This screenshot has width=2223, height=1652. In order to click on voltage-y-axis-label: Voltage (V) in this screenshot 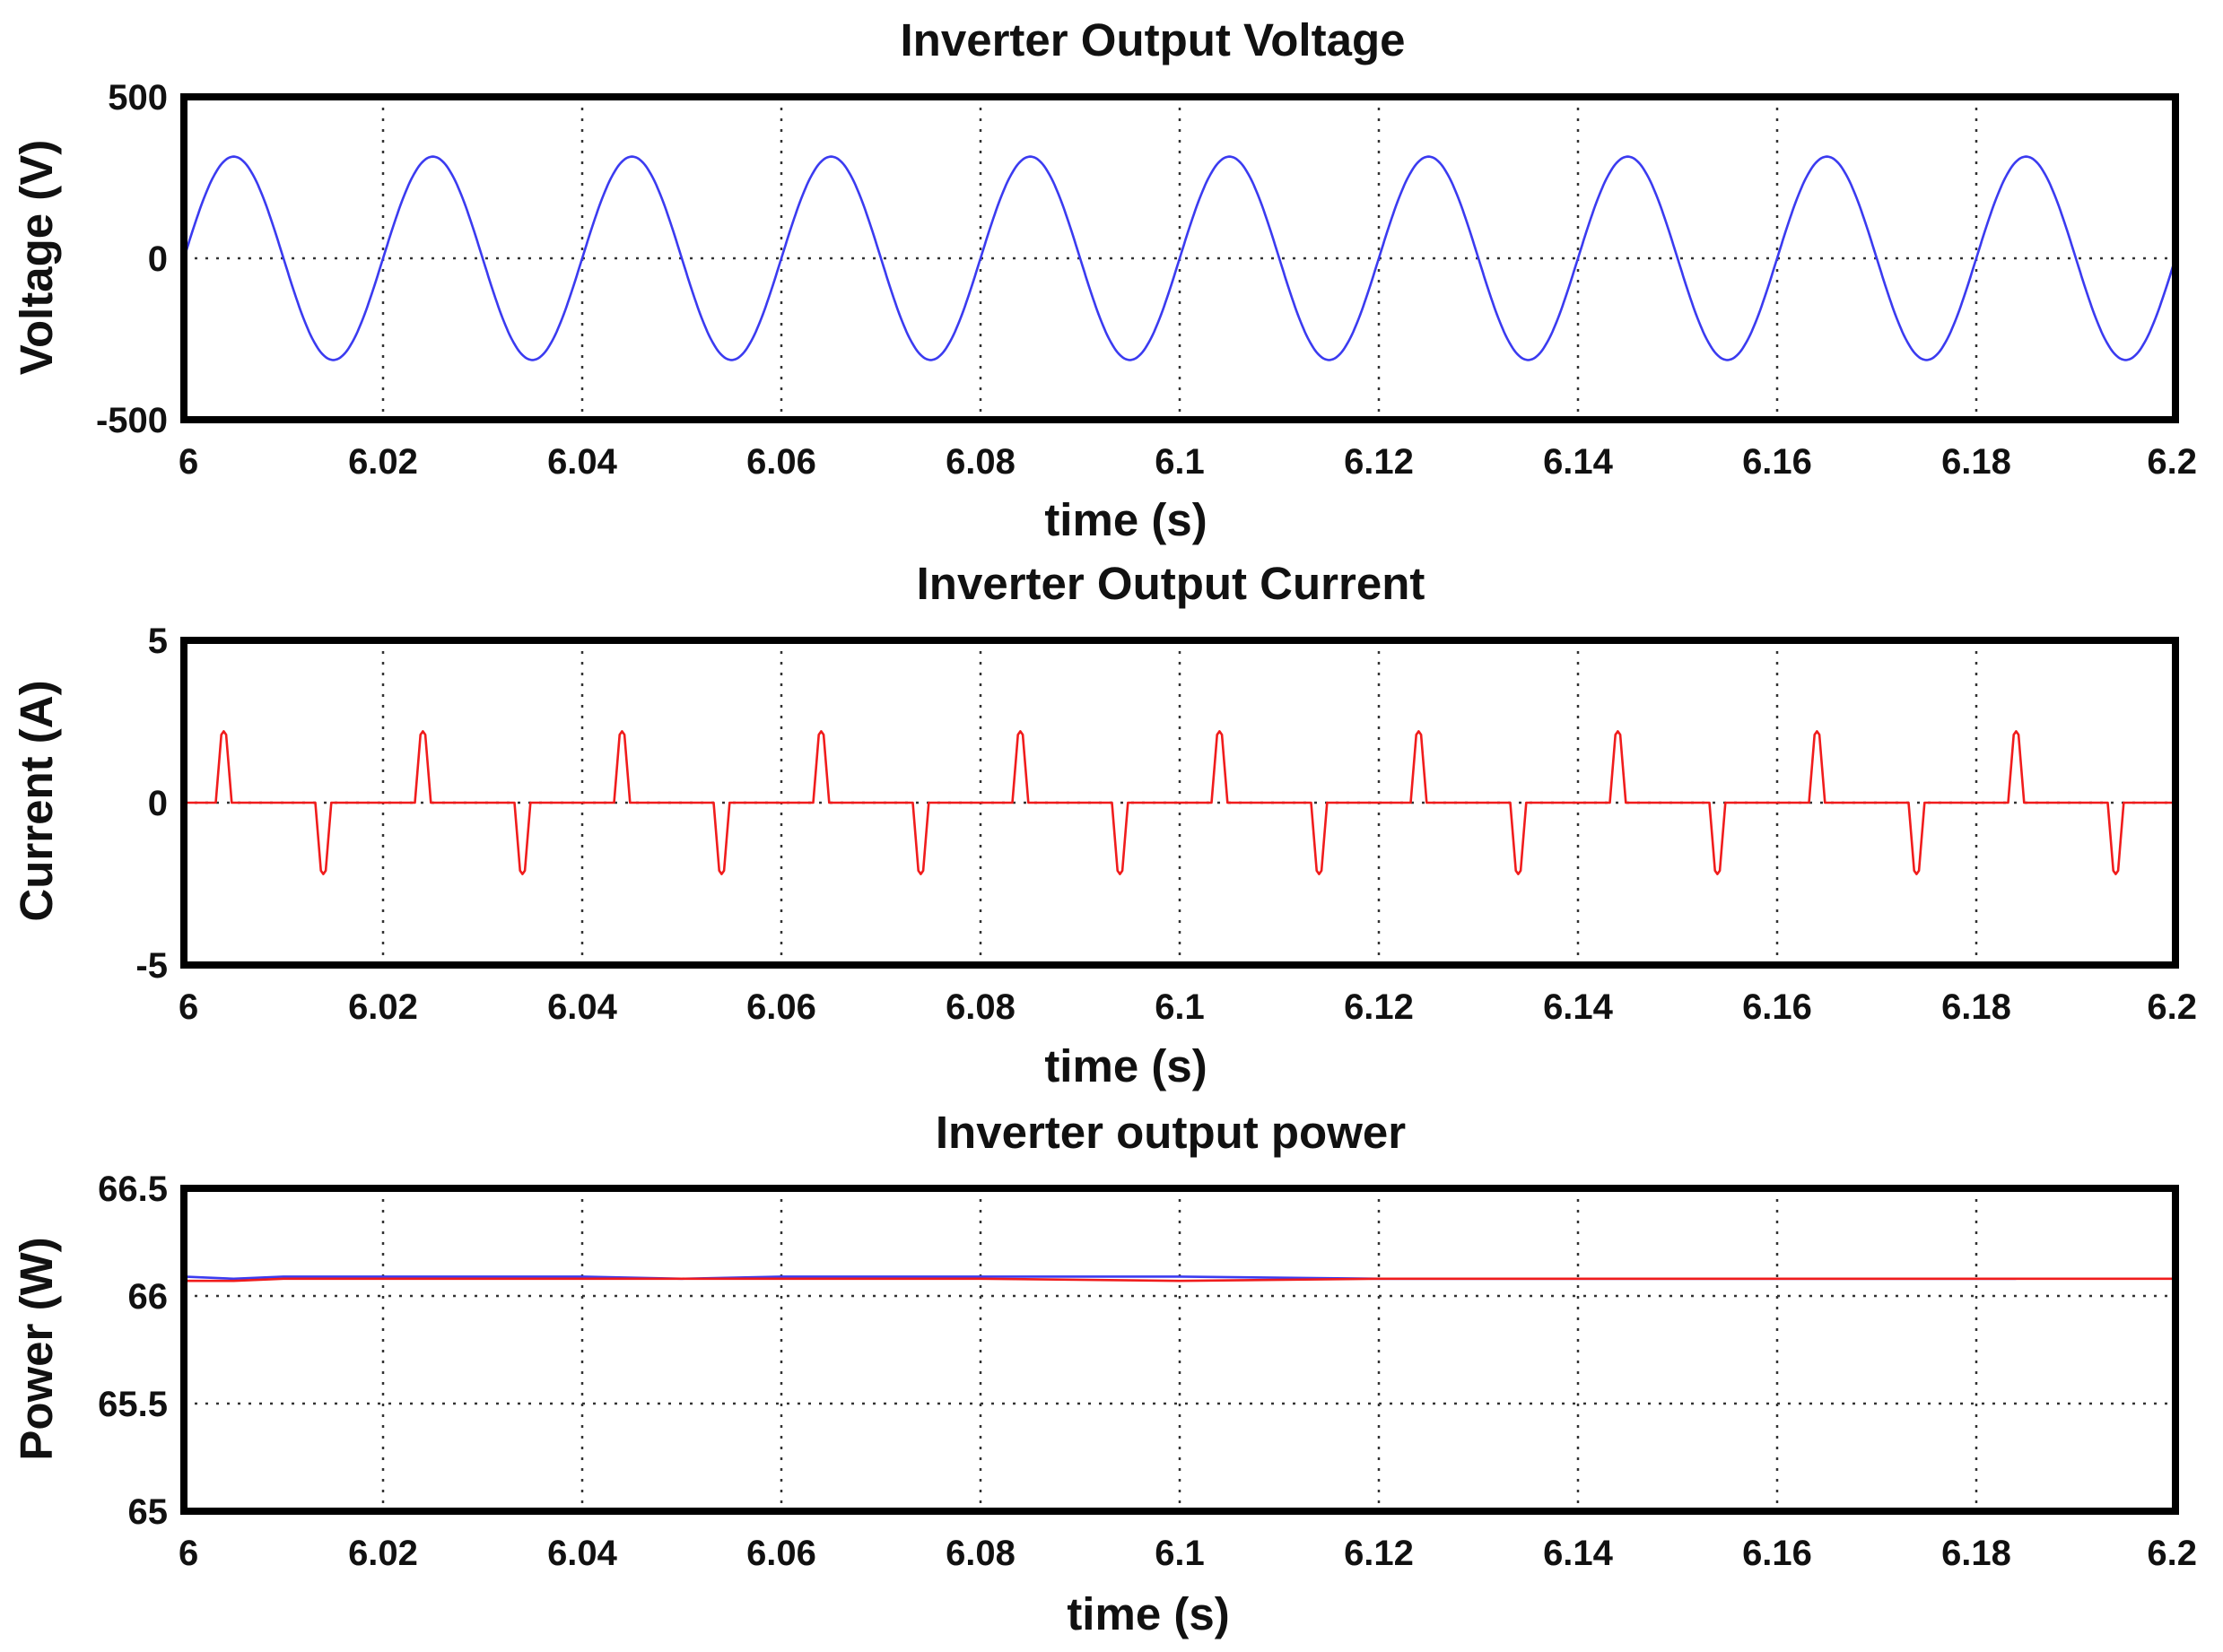, I will do `click(36, 258)`.